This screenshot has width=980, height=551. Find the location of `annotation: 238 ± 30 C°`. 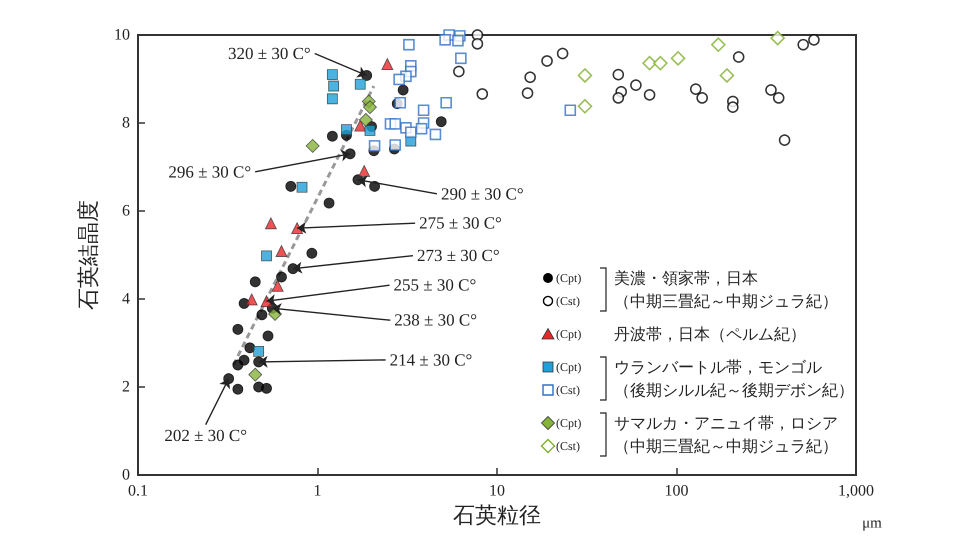

annotation: 238 ± 30 C° is located at coordinates (436, 320).